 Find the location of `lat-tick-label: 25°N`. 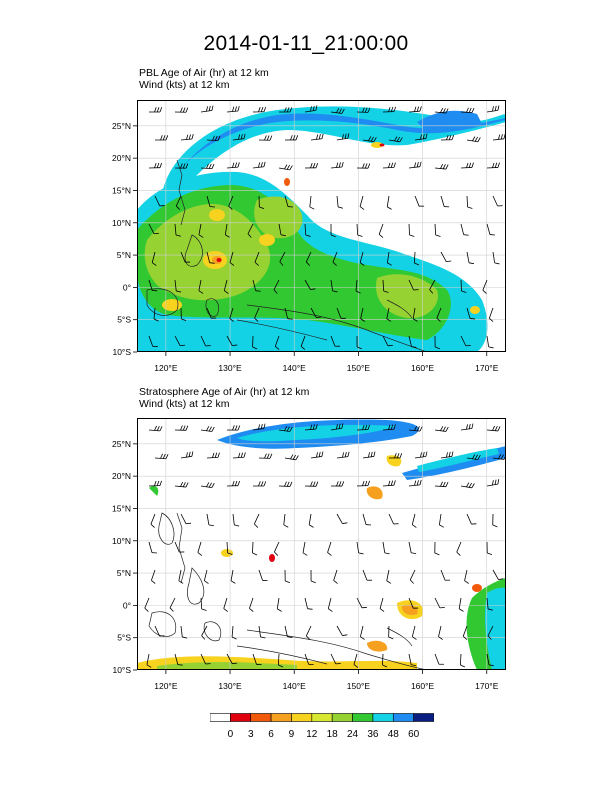

lat-tick-label: 25°N is located at coordinates (121, 444).